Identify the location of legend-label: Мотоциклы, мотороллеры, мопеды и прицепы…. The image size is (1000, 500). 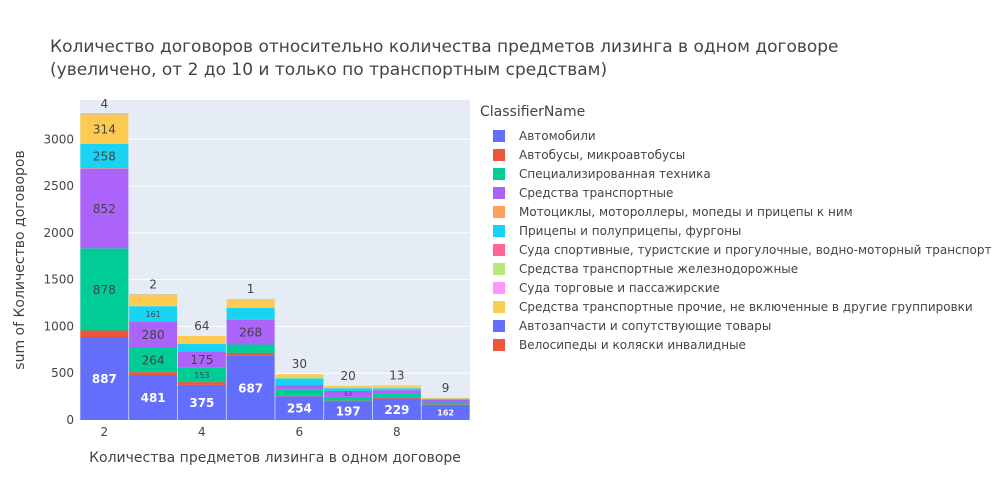
(686, 211).